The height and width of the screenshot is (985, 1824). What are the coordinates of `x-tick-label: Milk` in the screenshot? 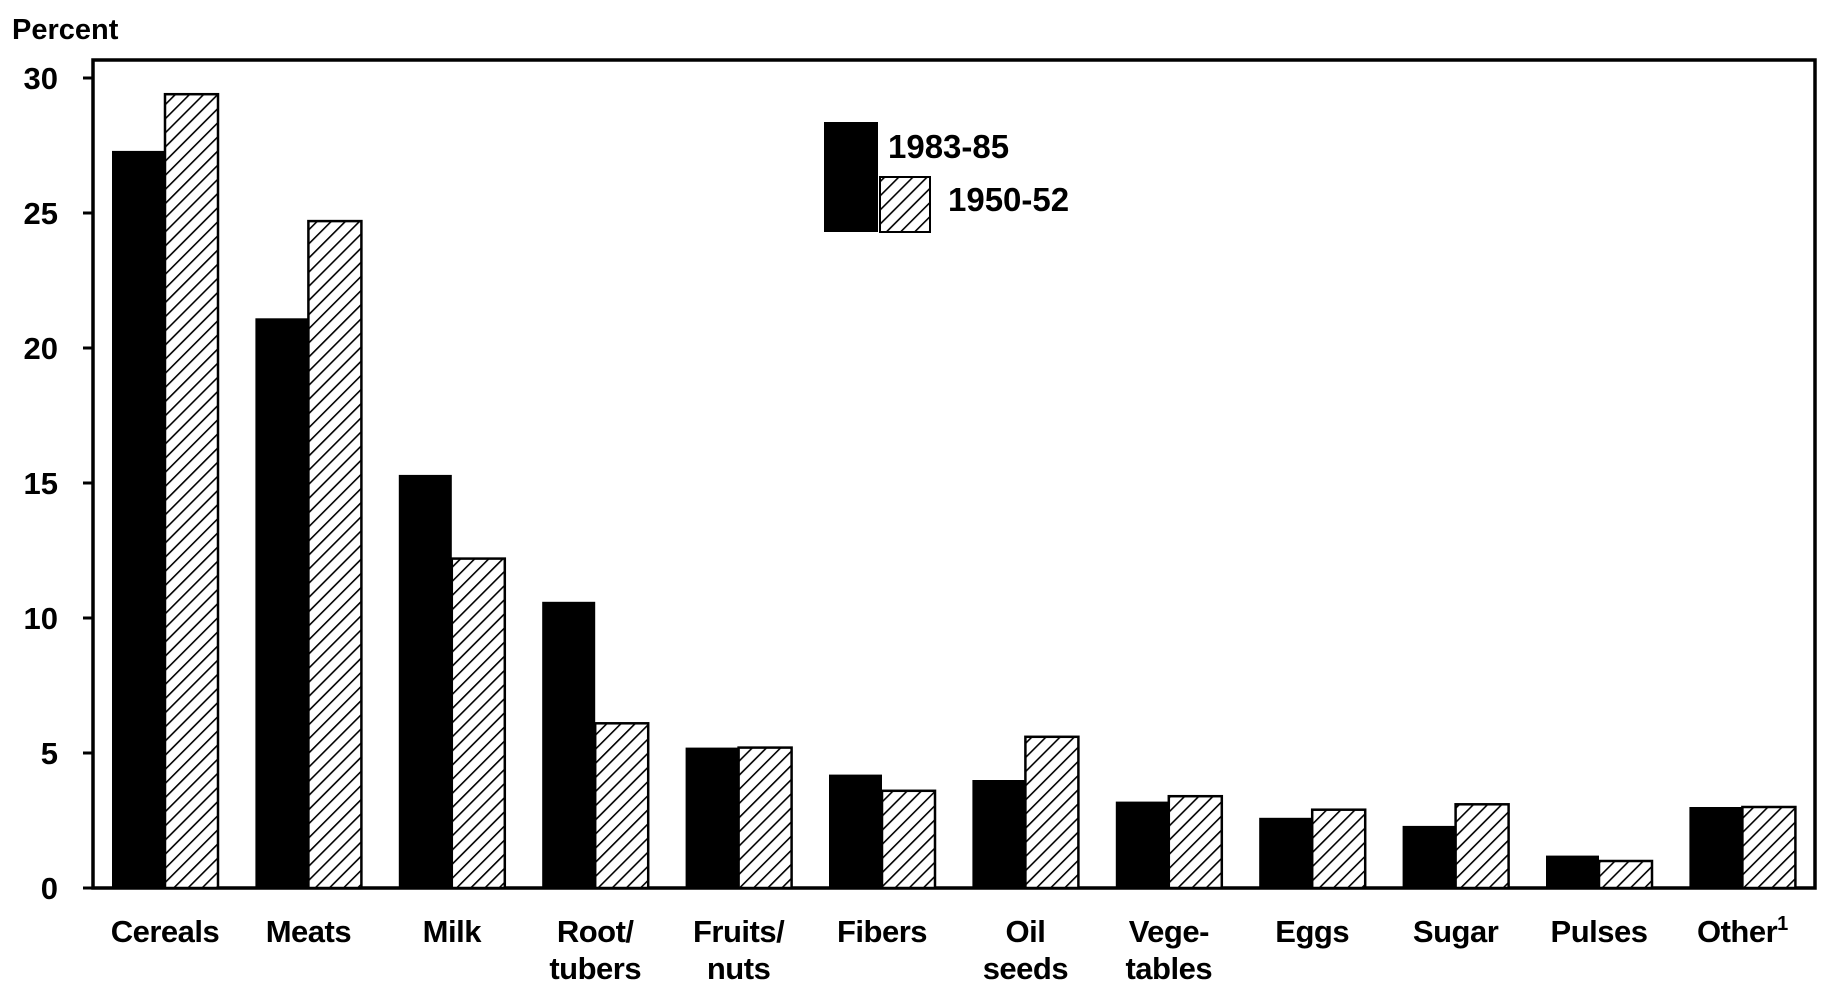 It's located at (453, 931).